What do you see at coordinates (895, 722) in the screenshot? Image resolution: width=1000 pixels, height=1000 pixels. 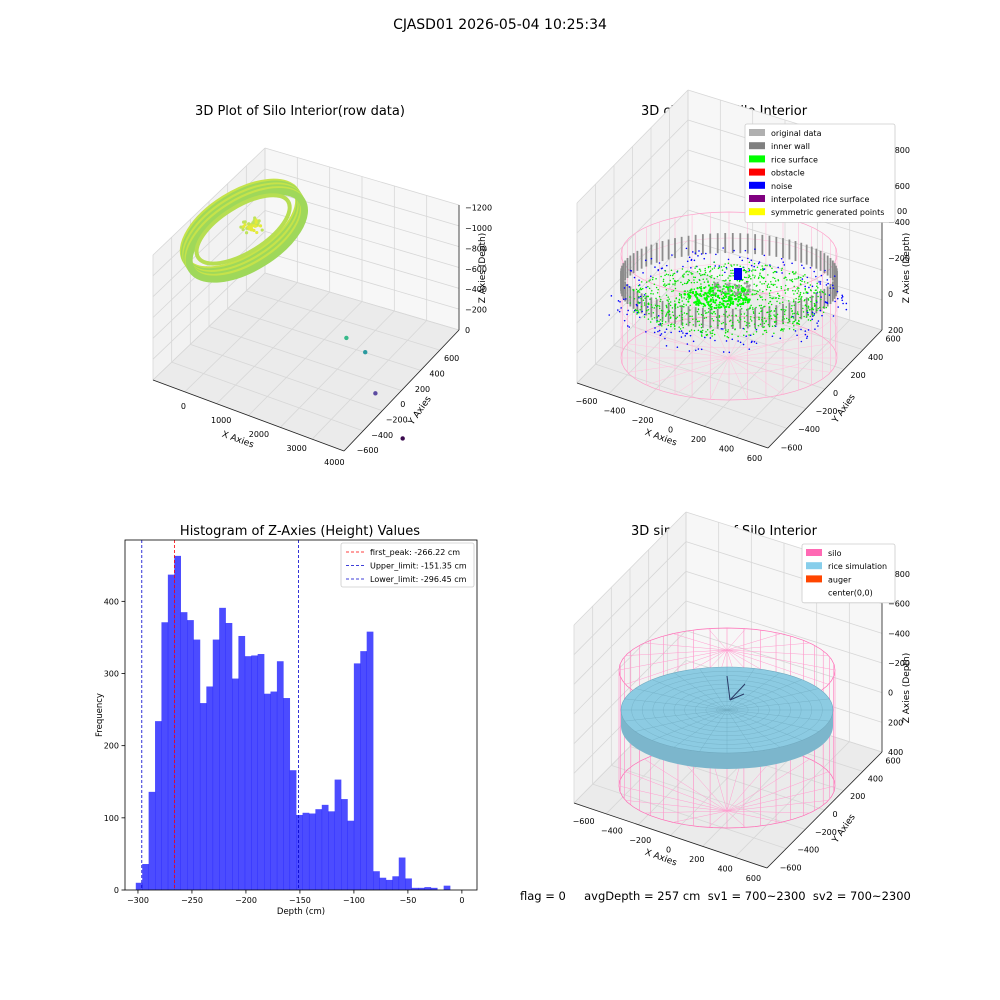 I see `p4-z-tick-label: 200` at bounding box center [895, 722].